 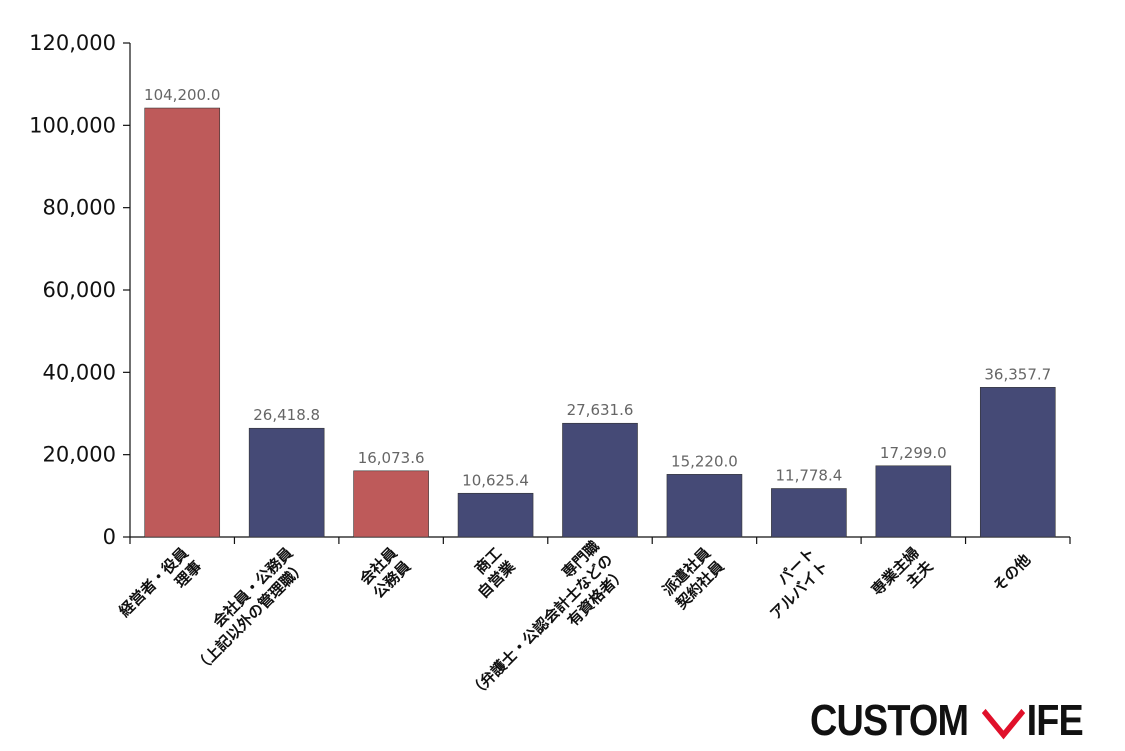 What do you see at coordinates (79, 372) in the screenshot?
I see `y-tick-label: 40,000` at bounding box center [79, 372].